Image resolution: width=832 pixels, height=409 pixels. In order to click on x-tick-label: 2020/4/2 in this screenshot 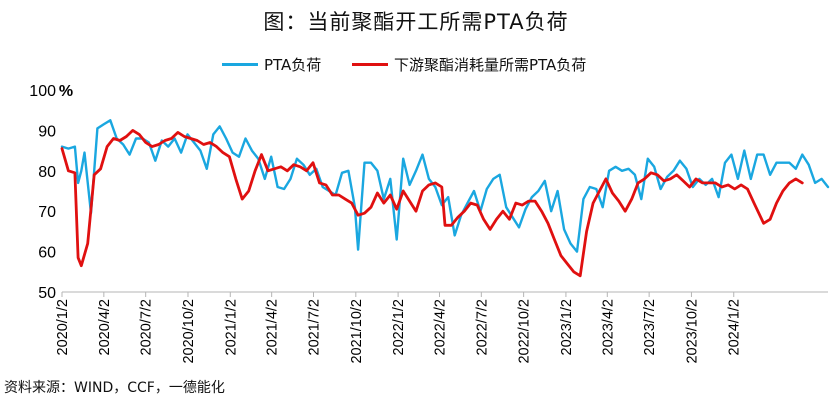, I will do `click(105, 327)`.